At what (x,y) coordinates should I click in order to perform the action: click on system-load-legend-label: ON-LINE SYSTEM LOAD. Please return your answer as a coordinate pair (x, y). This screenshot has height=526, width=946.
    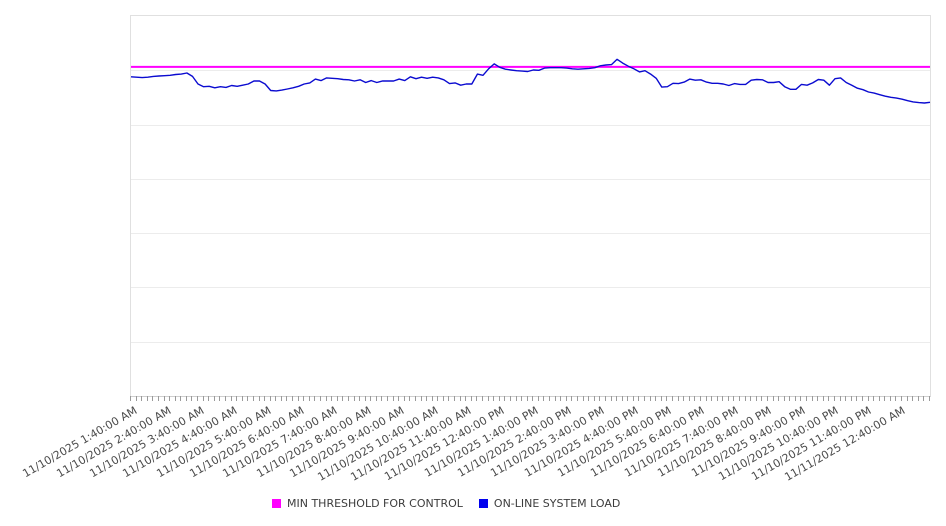
    Looking at the image, I should click on (557, 503).